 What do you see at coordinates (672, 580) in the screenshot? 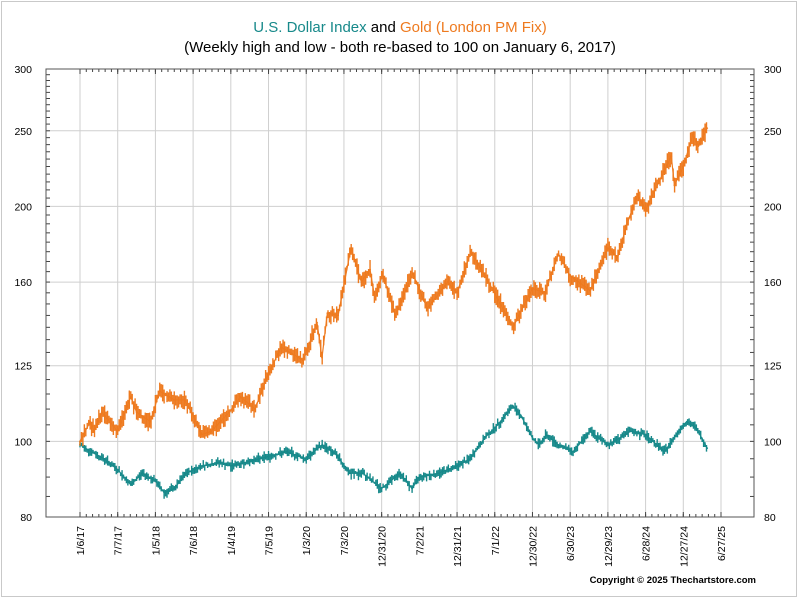
I see `copyright-notice: Copyright © 2025 Thechartstore.com` at bounding box center [672, 580].